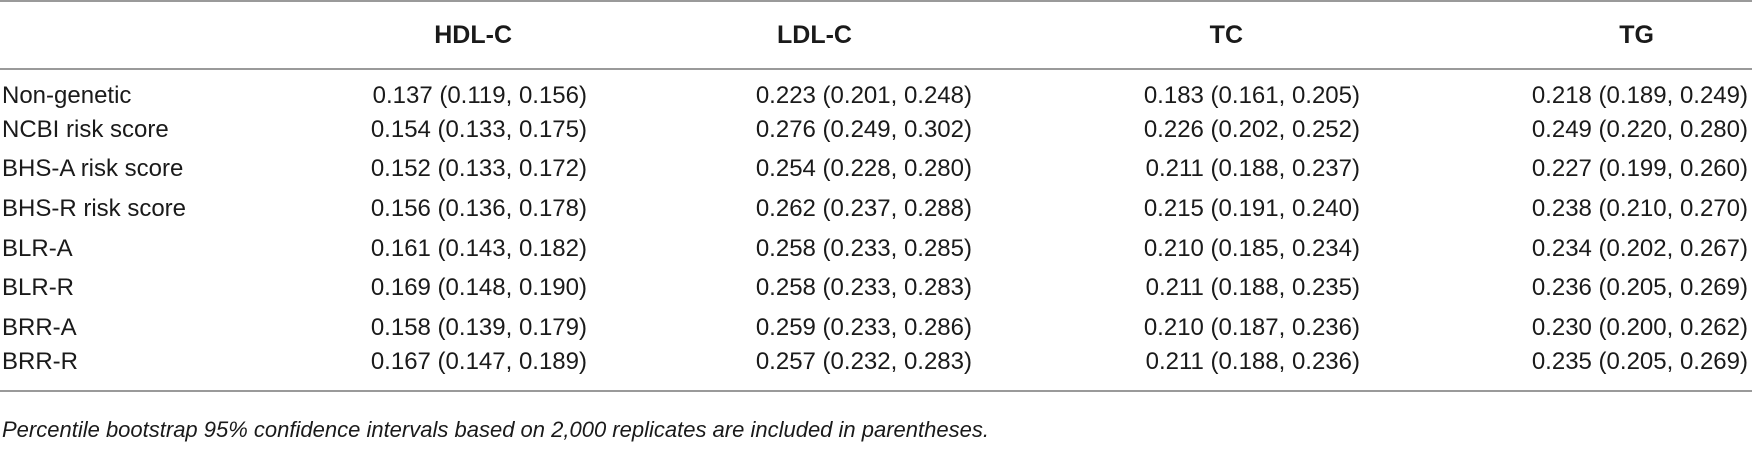 The width and height of the screenshot is (1752, 463). I want to click on row-label: BHS-R risk score, so click(94, 208).